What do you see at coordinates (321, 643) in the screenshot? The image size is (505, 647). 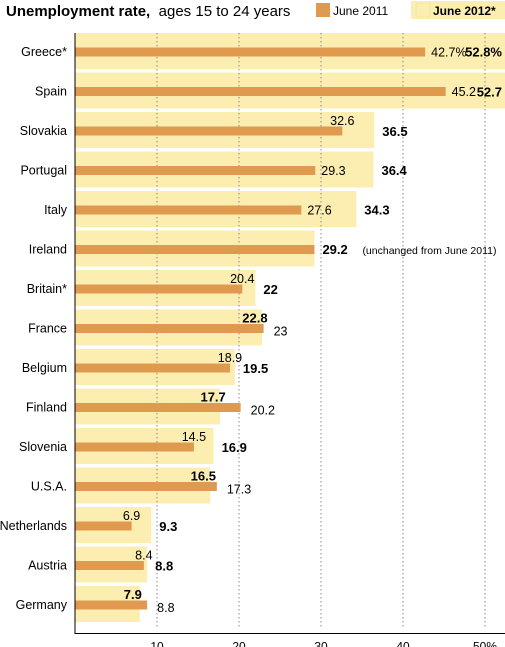 I see `x-tick-label: 30` at bounding box center [321, 643].